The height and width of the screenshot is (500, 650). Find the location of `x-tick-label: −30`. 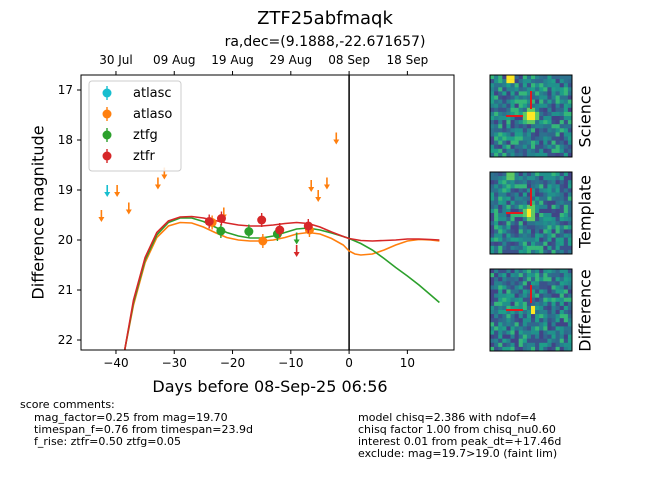

x-tick-label: −30 is located at coordinates (174, 363).